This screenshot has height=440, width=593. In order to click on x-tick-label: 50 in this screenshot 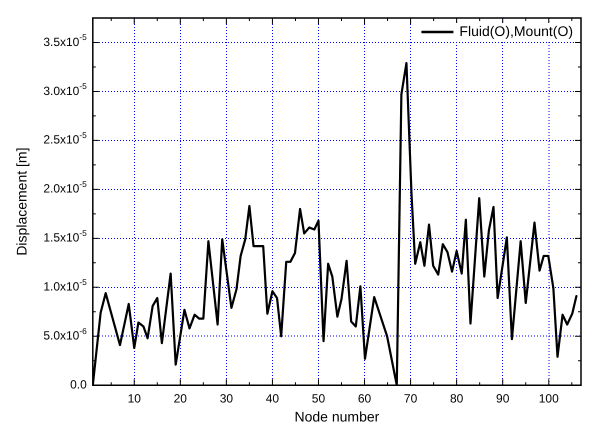, I will do `click(319, 399)`.